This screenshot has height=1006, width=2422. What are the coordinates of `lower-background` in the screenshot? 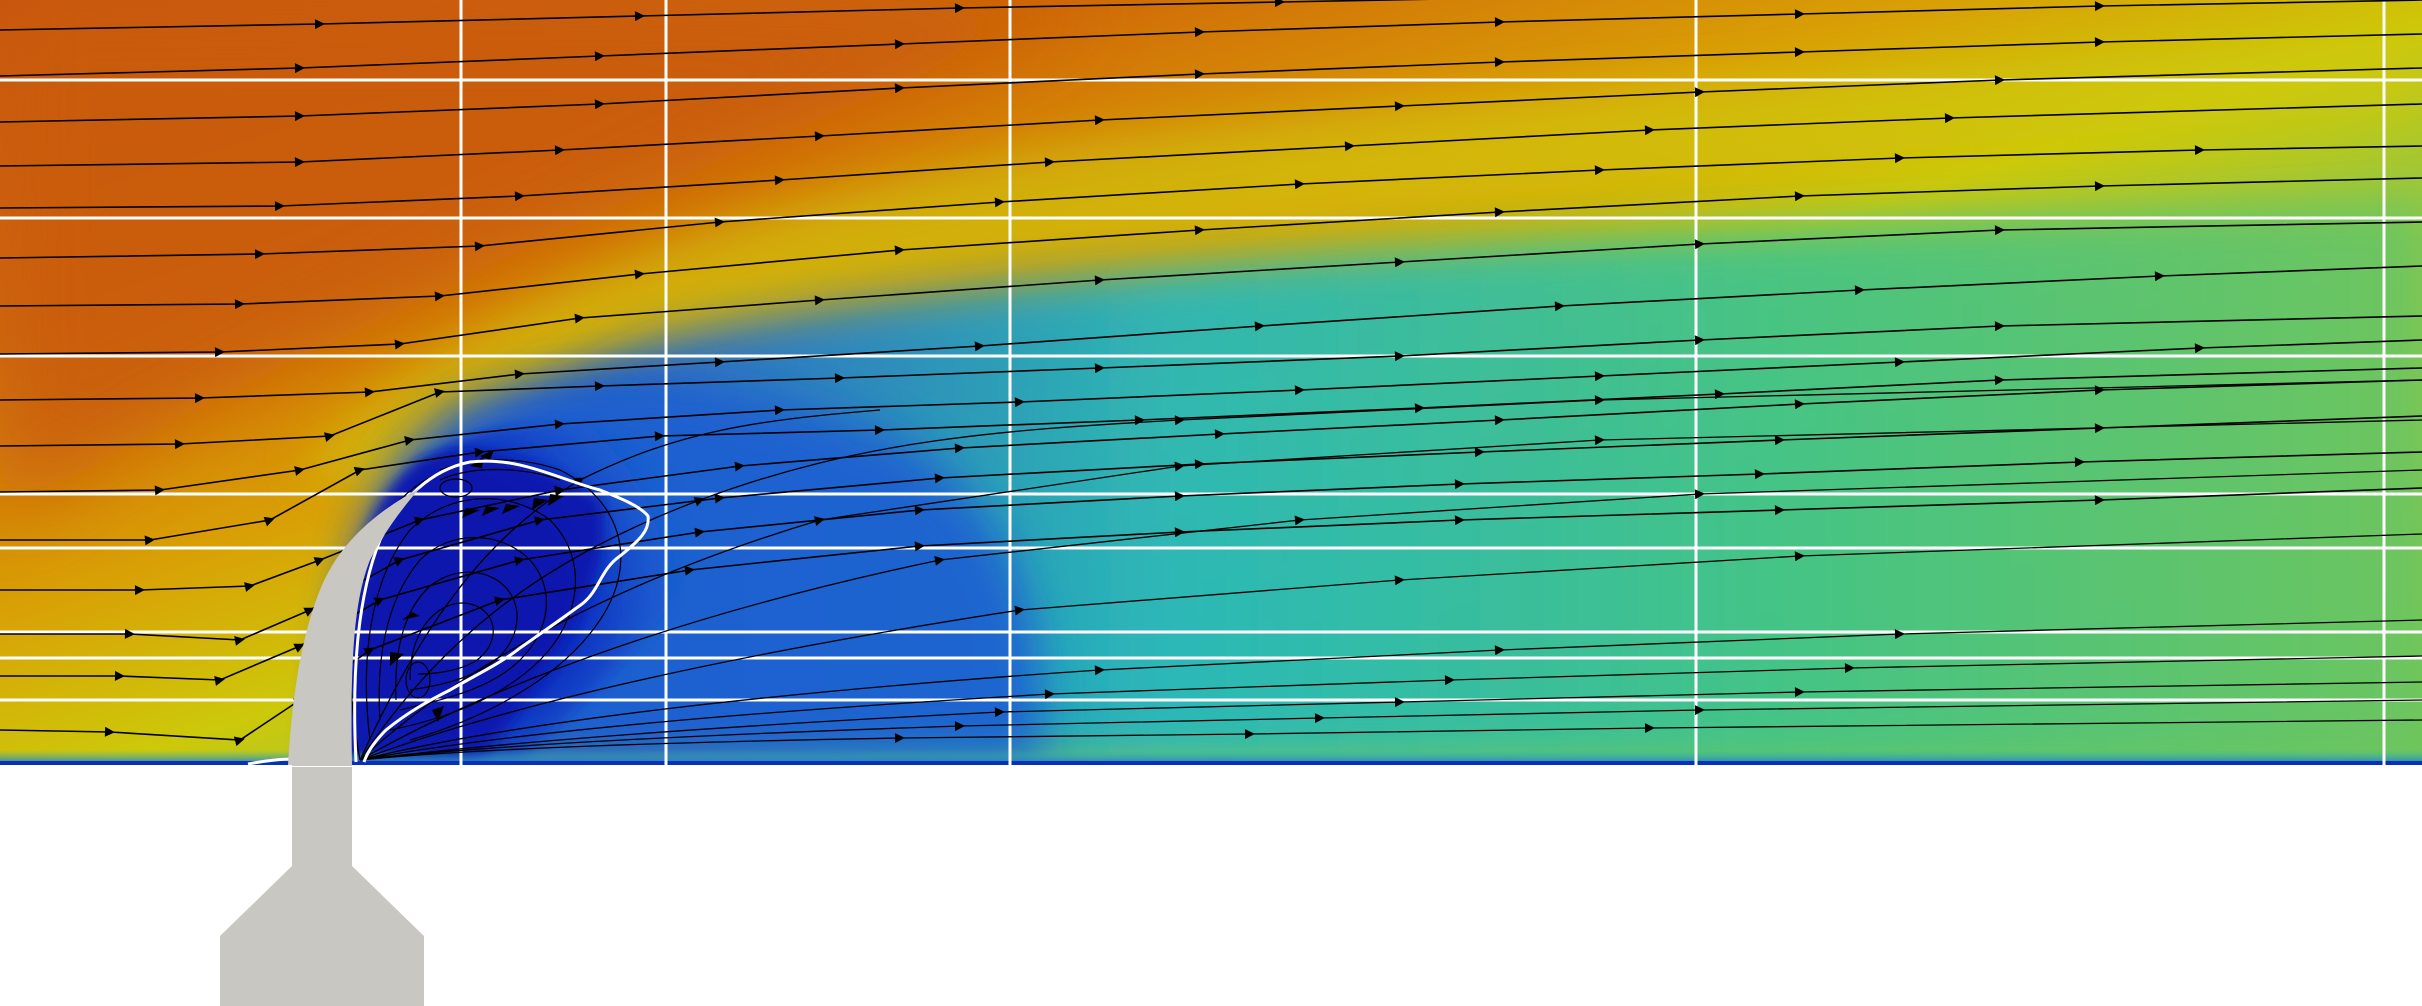 It's located at (1211, 766).